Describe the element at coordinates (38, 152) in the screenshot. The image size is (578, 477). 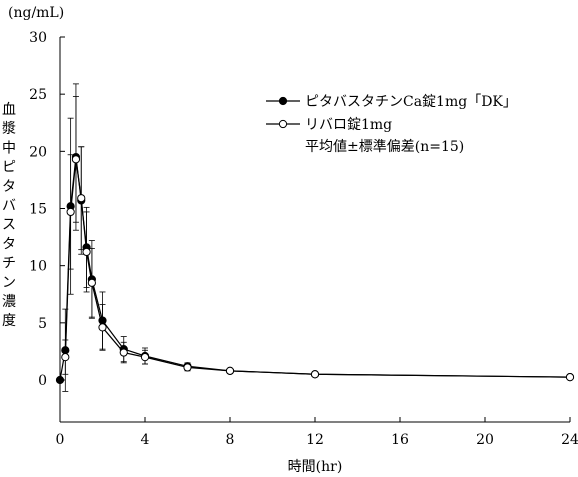
I see `y-tick-label: 20` at that location.